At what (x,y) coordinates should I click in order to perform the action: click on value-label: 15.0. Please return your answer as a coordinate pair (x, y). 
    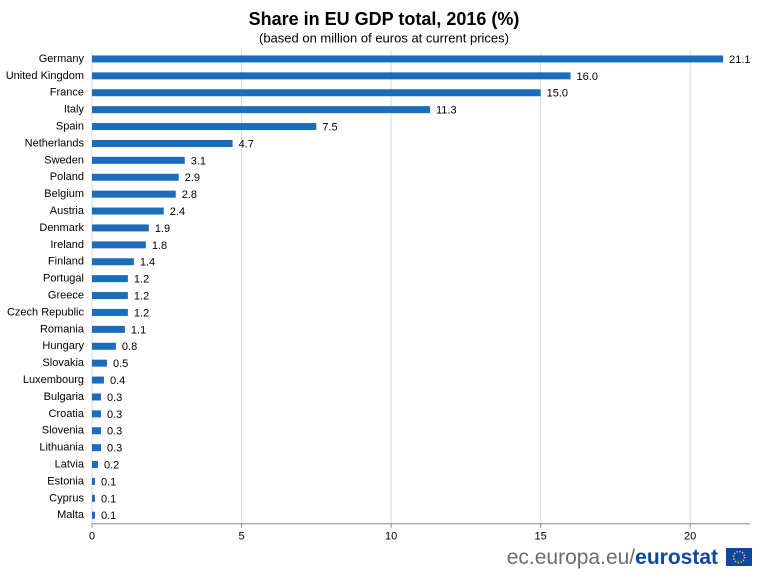
    Looking at the image, I should click on (557, 94).